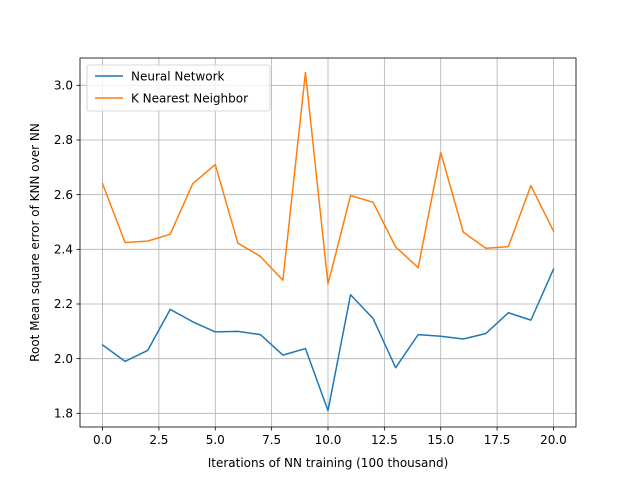 The height and width of the screenshot is (484, 640). What do you see at coordinates (63, 86) in the screenshot?
I see `y-tick-label: 3.0` at bounding box center [63, 86].